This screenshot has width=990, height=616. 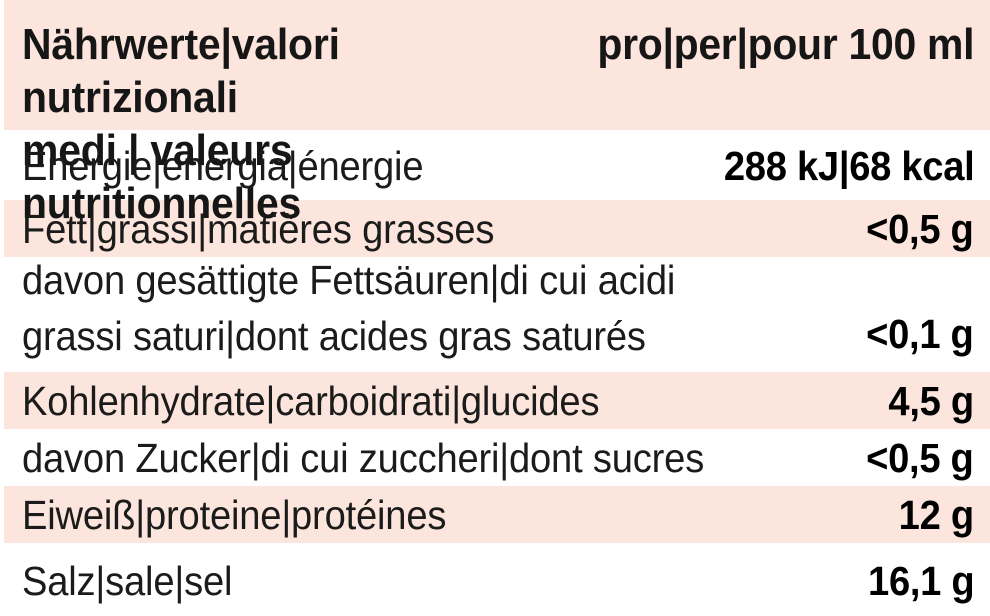 I want to click on nutrient-value: 288 kJ|68 kcal, so click(x=848, y=165).